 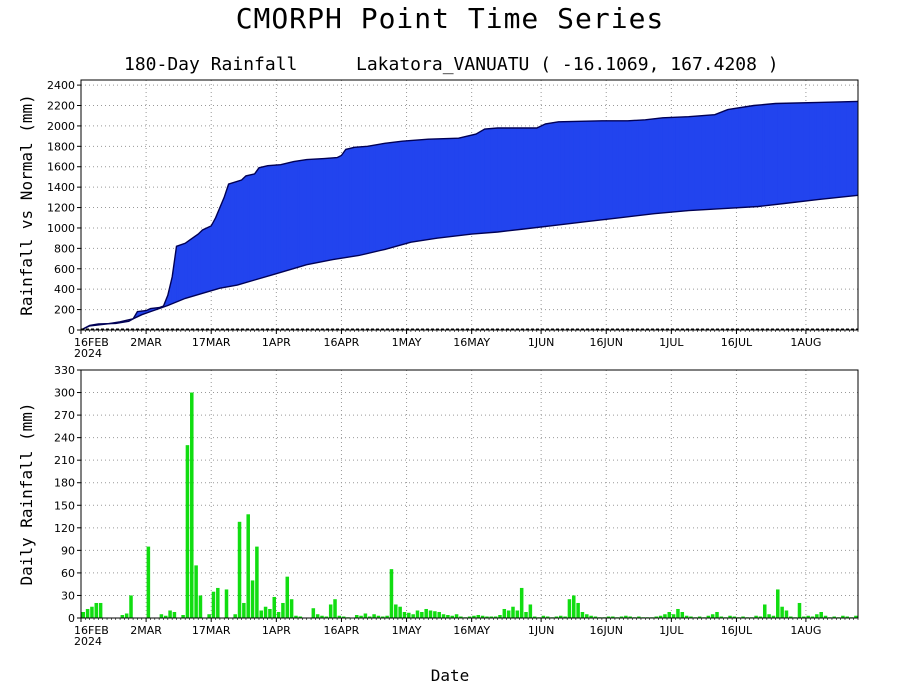 I want to click on y-tick-label: 600, so click(x=64, y=269).